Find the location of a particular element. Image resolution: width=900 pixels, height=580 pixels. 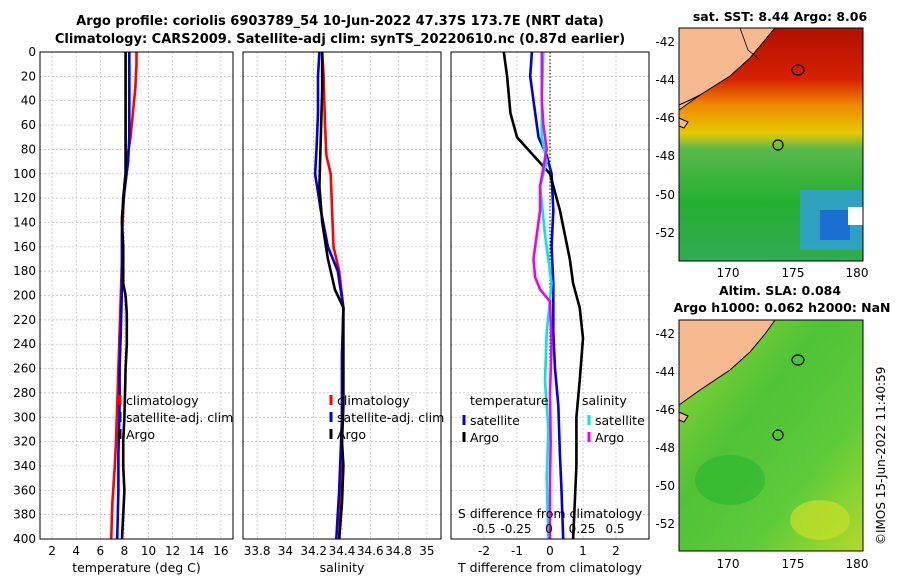

xtick-temperature-0: 2 is located at coordinates (52, 551).